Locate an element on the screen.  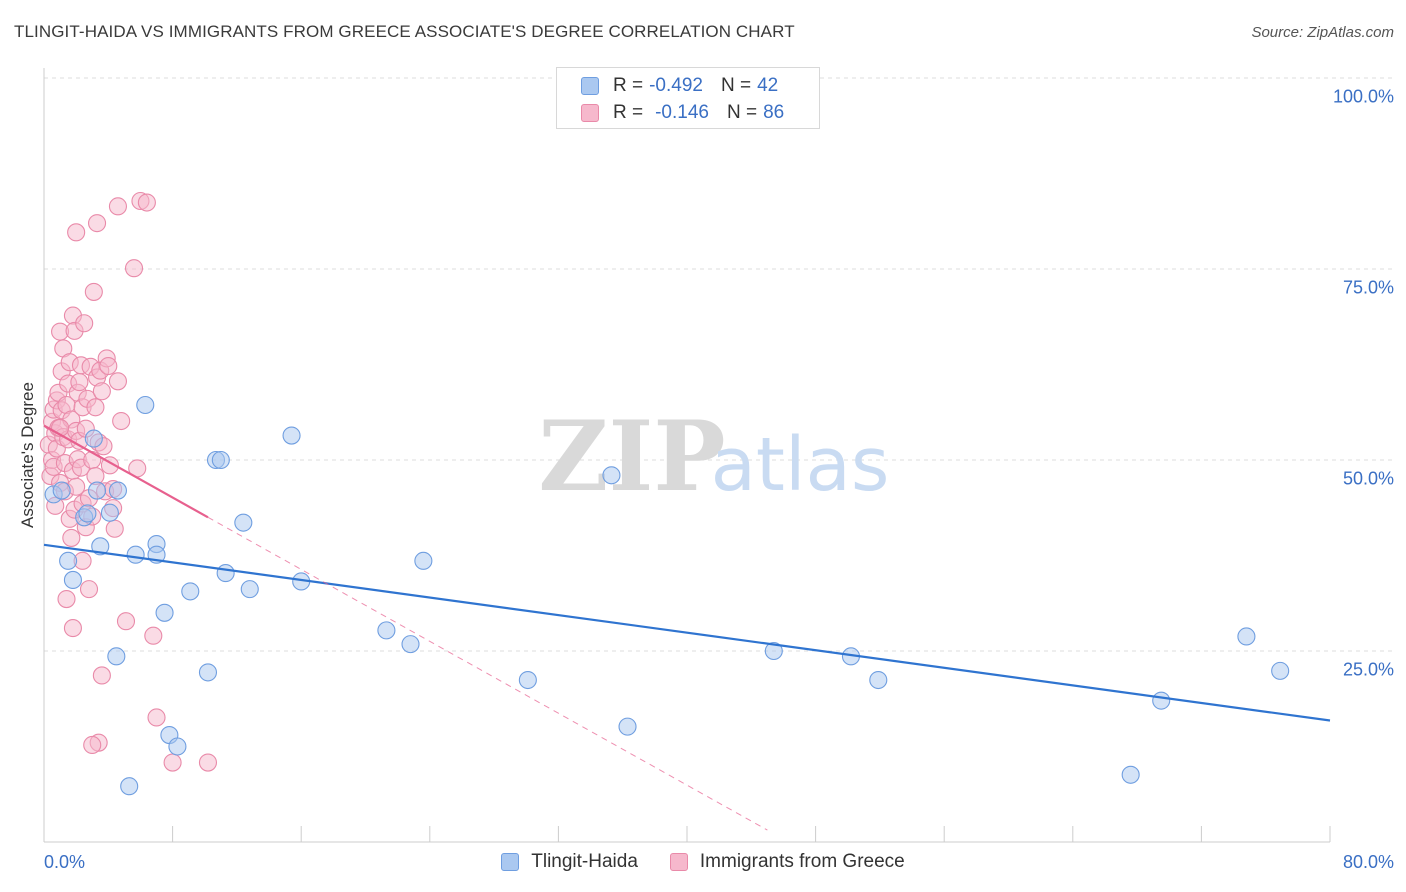
series-legend: Tlingit-Haida Immigrants from Greece is located at coordinates (703, 862).